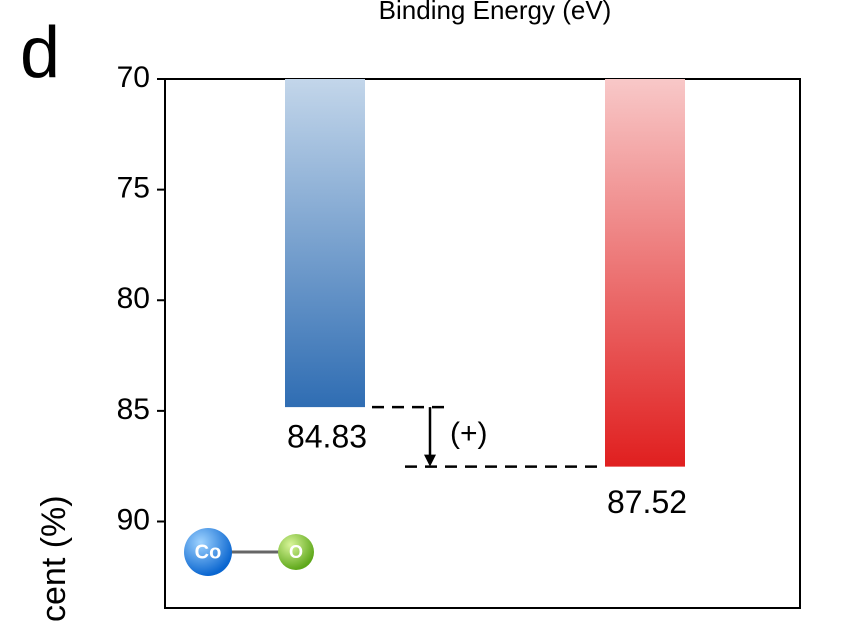  What do you see at coordinates (133, 519) in the screenshot?
I see `y-tick-label: 90` at bounding box center [133, 519].